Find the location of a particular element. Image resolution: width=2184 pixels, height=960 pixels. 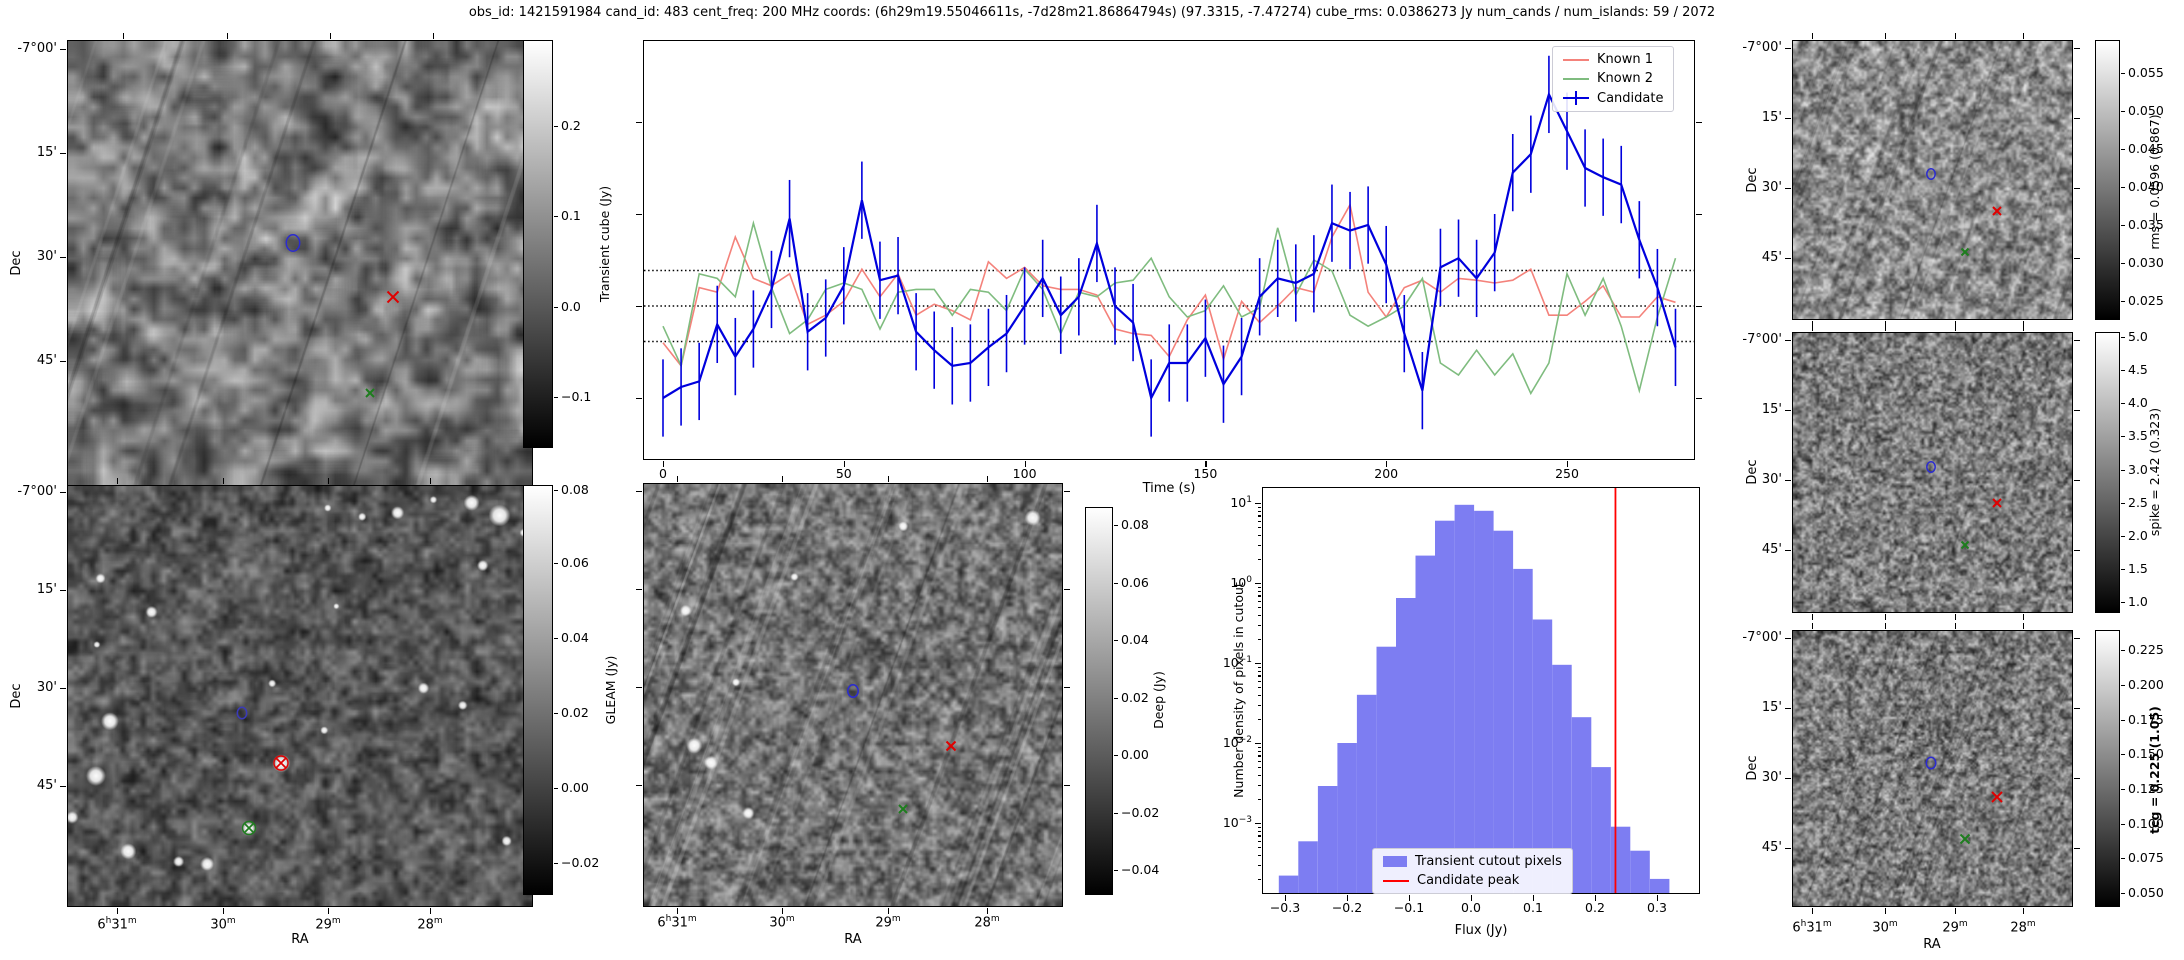

dec-tick-label: -7°00' is located at coordinates (1762, 339).